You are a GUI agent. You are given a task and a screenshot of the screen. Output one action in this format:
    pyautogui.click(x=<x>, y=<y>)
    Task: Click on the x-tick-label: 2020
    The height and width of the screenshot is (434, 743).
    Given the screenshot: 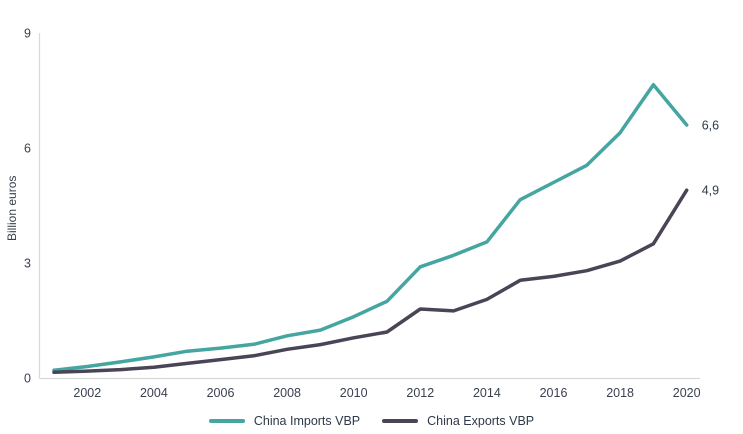 What is the action you would take?
    pyautogui.click(x=687, y=393)
    